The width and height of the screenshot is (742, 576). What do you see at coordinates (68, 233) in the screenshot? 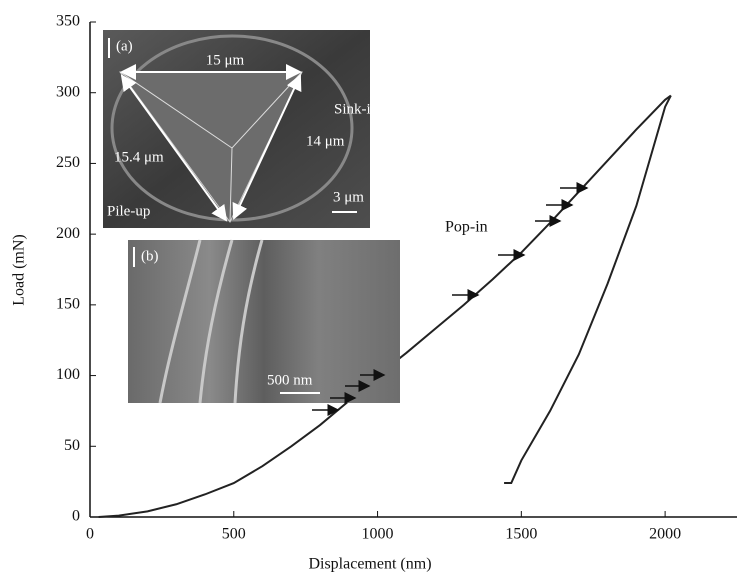
I see `y-tick-label: 200` at bounding box center [68, 233].